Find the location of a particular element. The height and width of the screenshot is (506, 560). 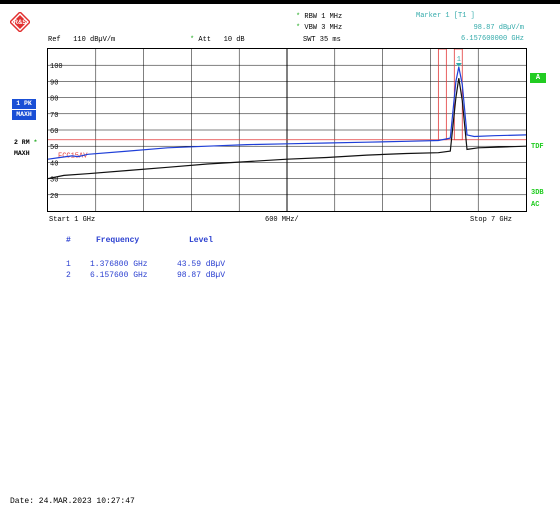

y-tick-label: 20 is located at coordinates (54, 197).